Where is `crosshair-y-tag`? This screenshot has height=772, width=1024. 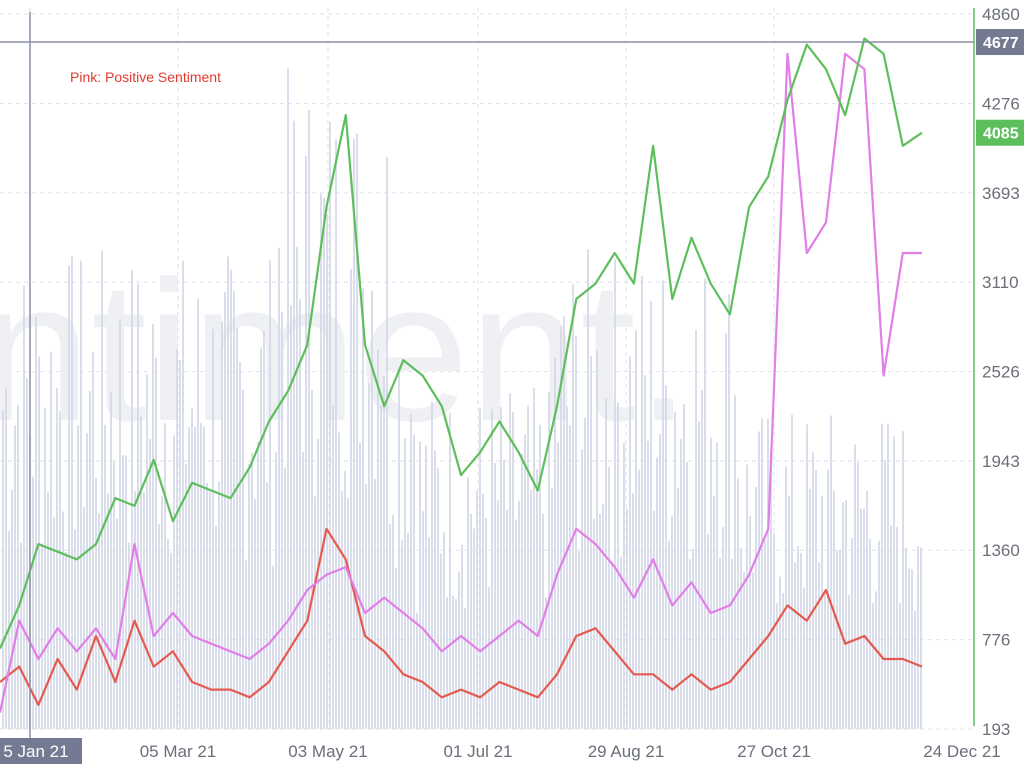 crosshair-y-tag is located at coordinates (1000, 42).